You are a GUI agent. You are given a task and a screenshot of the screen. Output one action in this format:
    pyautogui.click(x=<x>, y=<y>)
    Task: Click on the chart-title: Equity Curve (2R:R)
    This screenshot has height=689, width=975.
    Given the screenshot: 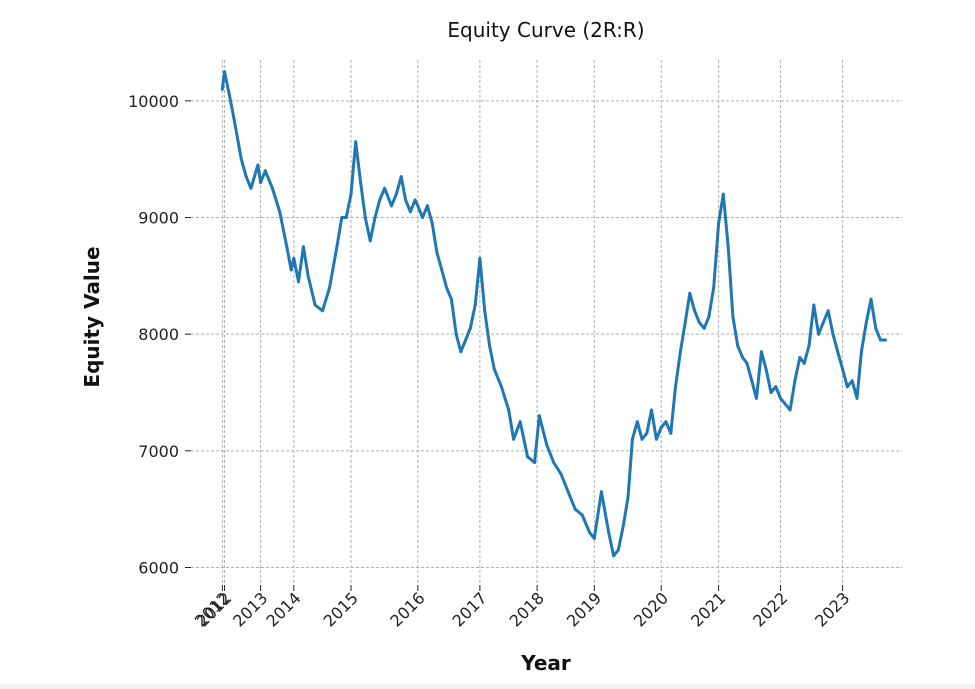 What is the action you would take?
    pyautogui.click(x=545, y=30)
    